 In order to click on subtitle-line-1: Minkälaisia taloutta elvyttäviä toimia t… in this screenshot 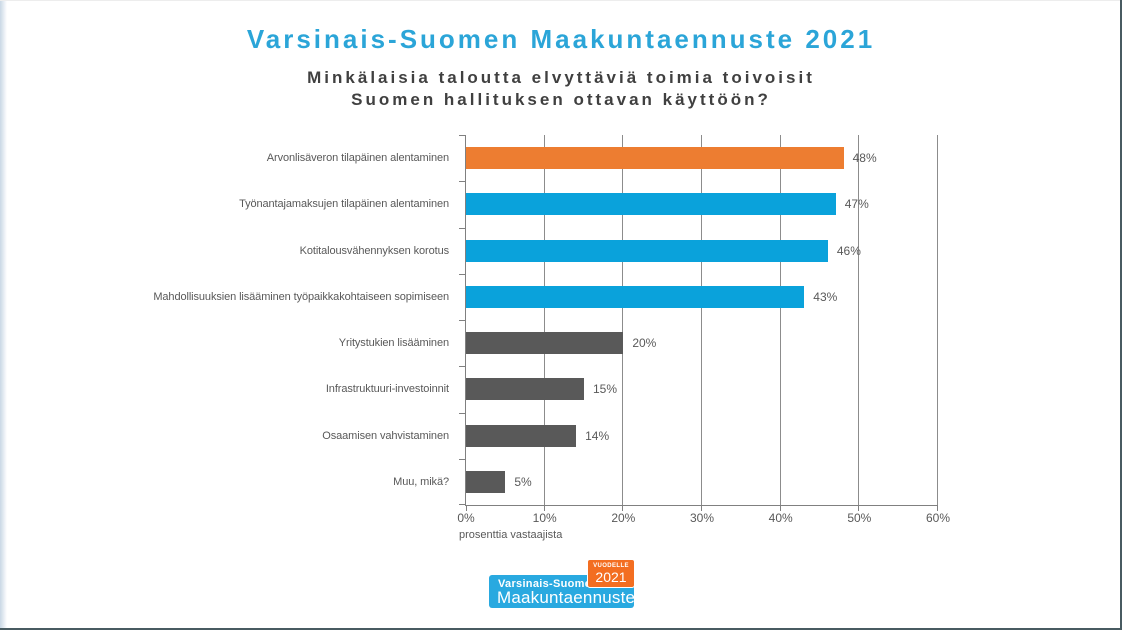, I will do `click(561, 77)`.